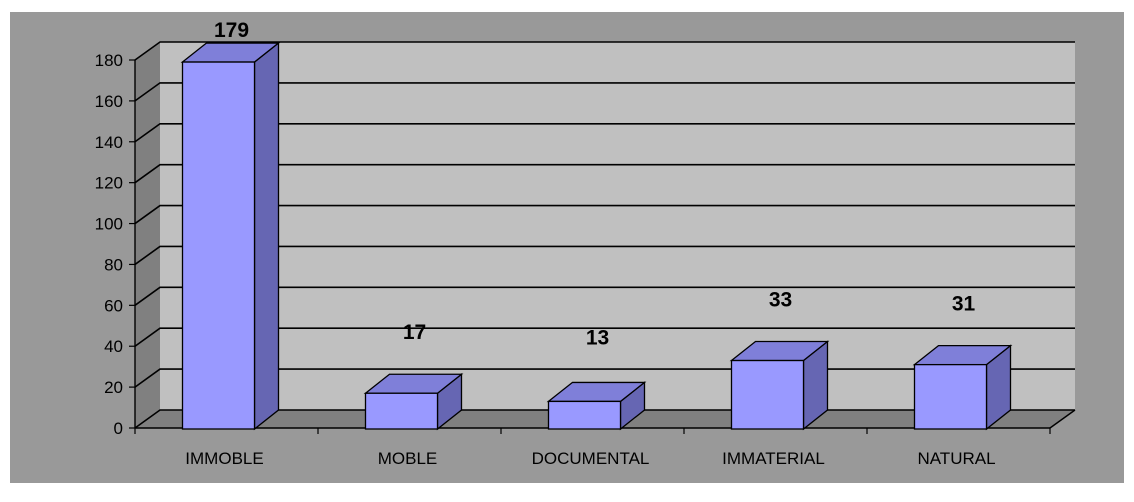 The image size is (1134, 502). What do you see at coordinates (118, 428) in the screenshot?
I see `y-tick-label: 0` at bounding box center [118, 428].